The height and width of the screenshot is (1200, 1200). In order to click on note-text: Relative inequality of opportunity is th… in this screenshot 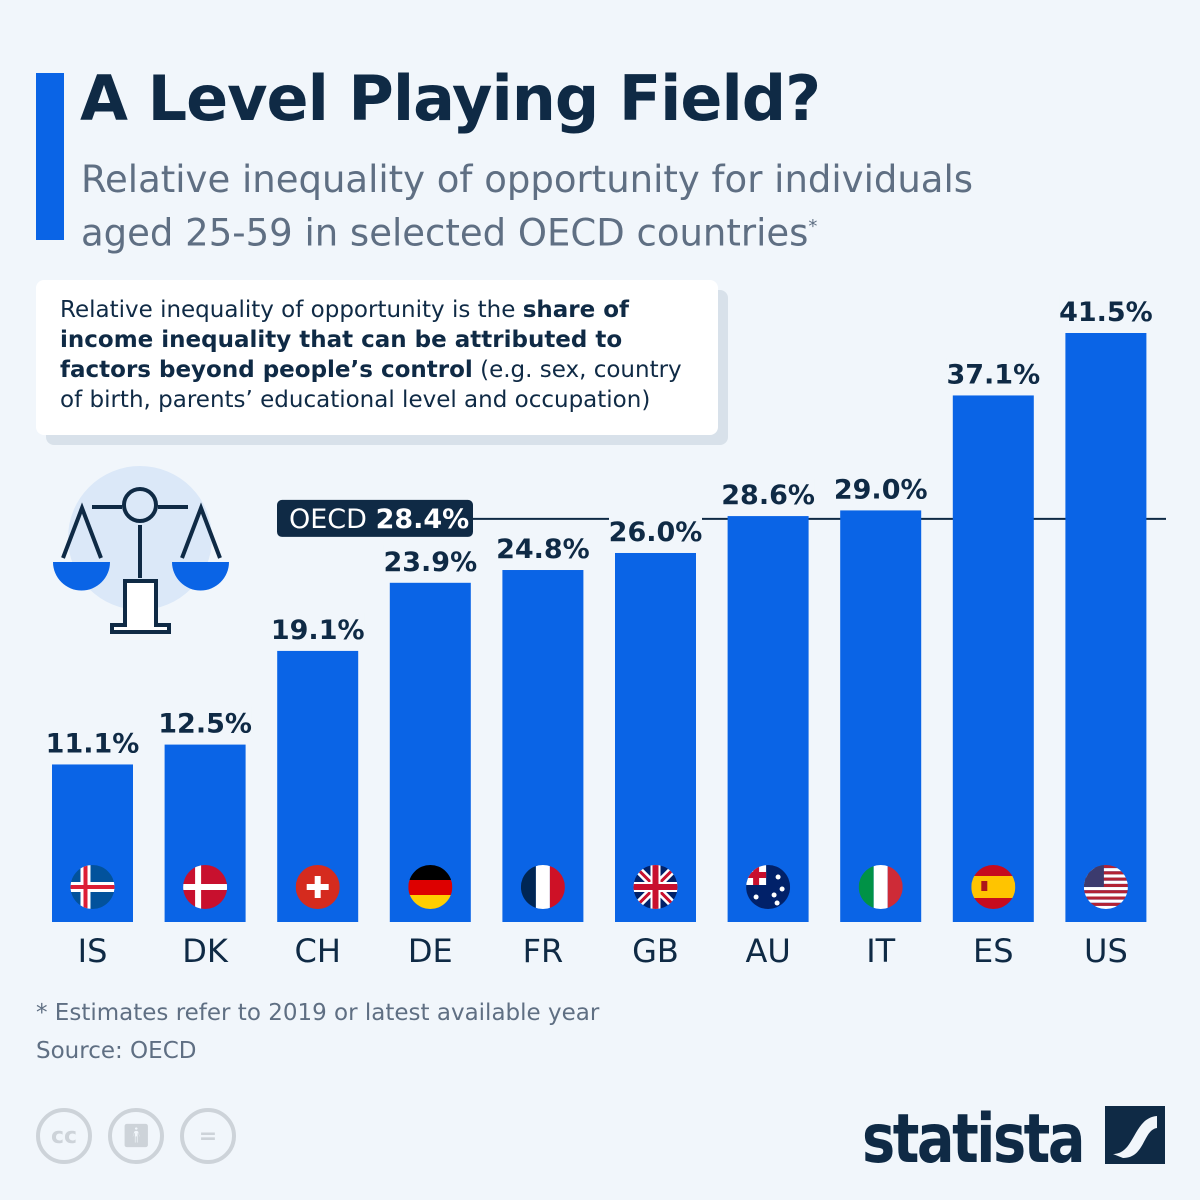, I will do `click(291, 310)`.